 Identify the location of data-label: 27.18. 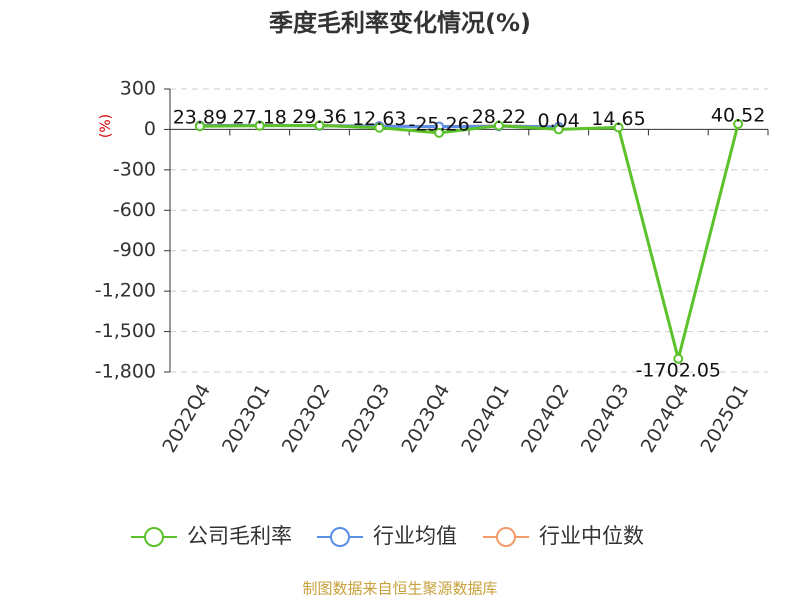
(259, 117).